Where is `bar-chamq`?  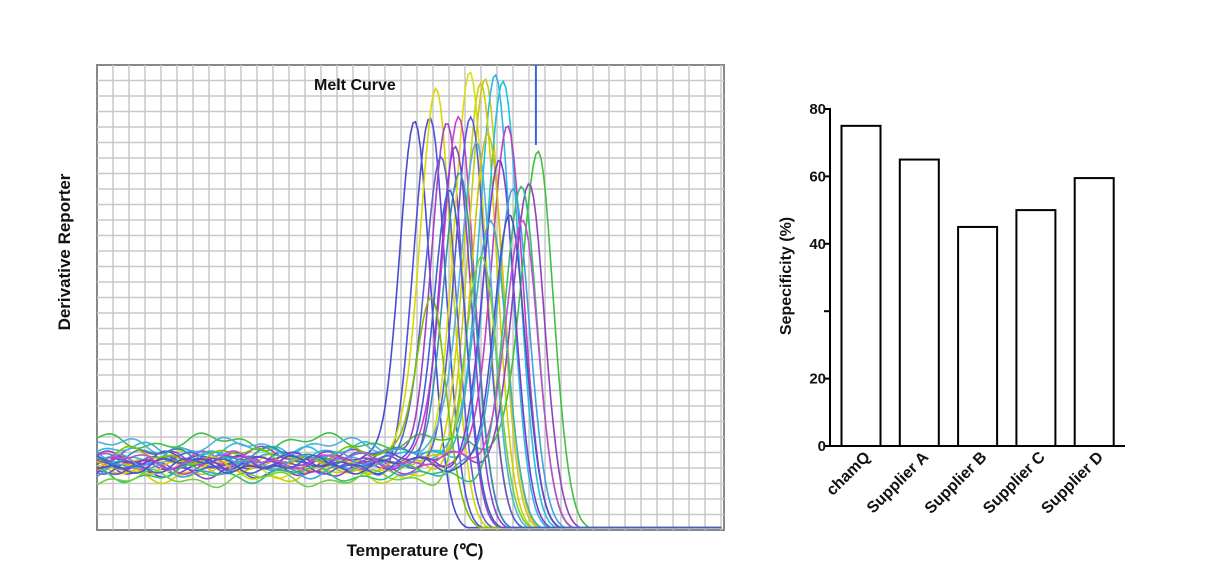 bar-chamq is located at coordinates (861, 285).